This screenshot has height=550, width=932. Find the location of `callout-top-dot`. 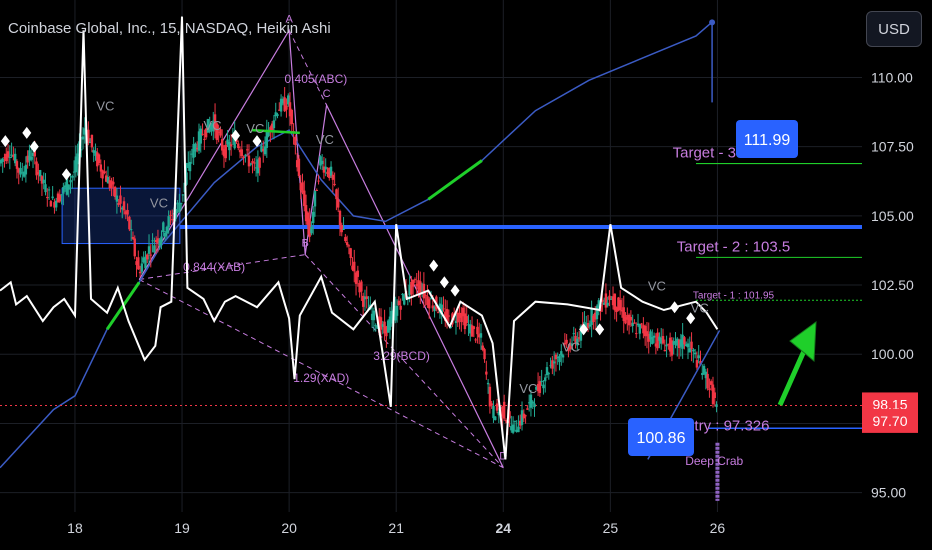

callout-top-dot is located at coordinates (712, 22).